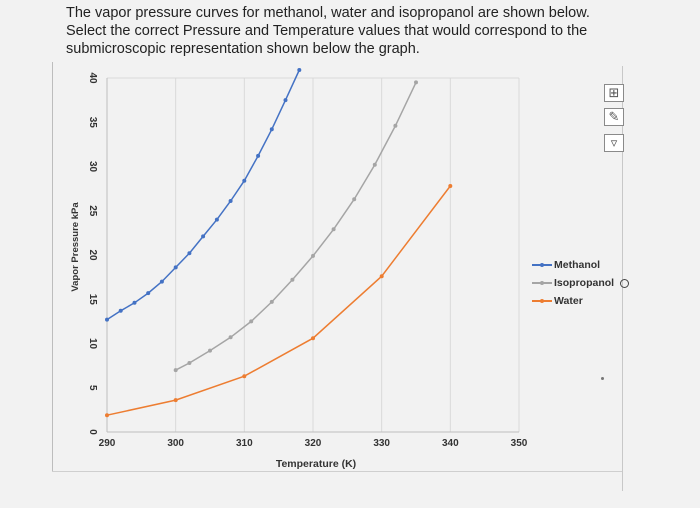 The width and height of the screenshot is (700, 508). I want to click on legend-item-isopropanol: Isopropanol, so click(581, 283).